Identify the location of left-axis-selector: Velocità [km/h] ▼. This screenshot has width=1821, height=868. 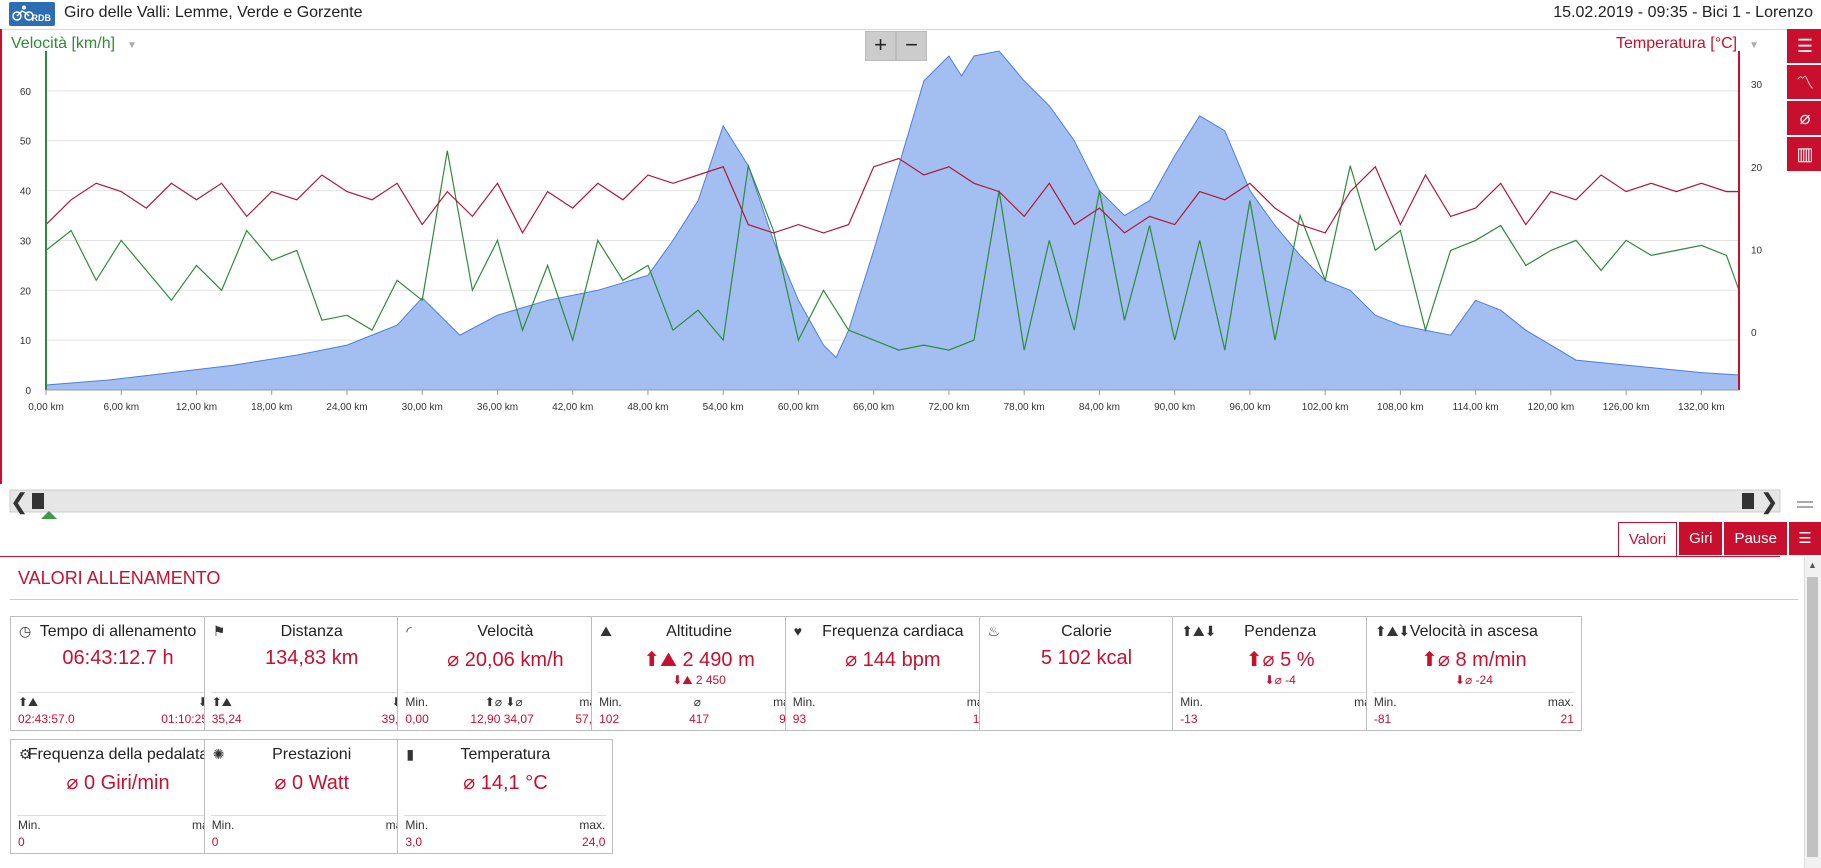
(74, 44).